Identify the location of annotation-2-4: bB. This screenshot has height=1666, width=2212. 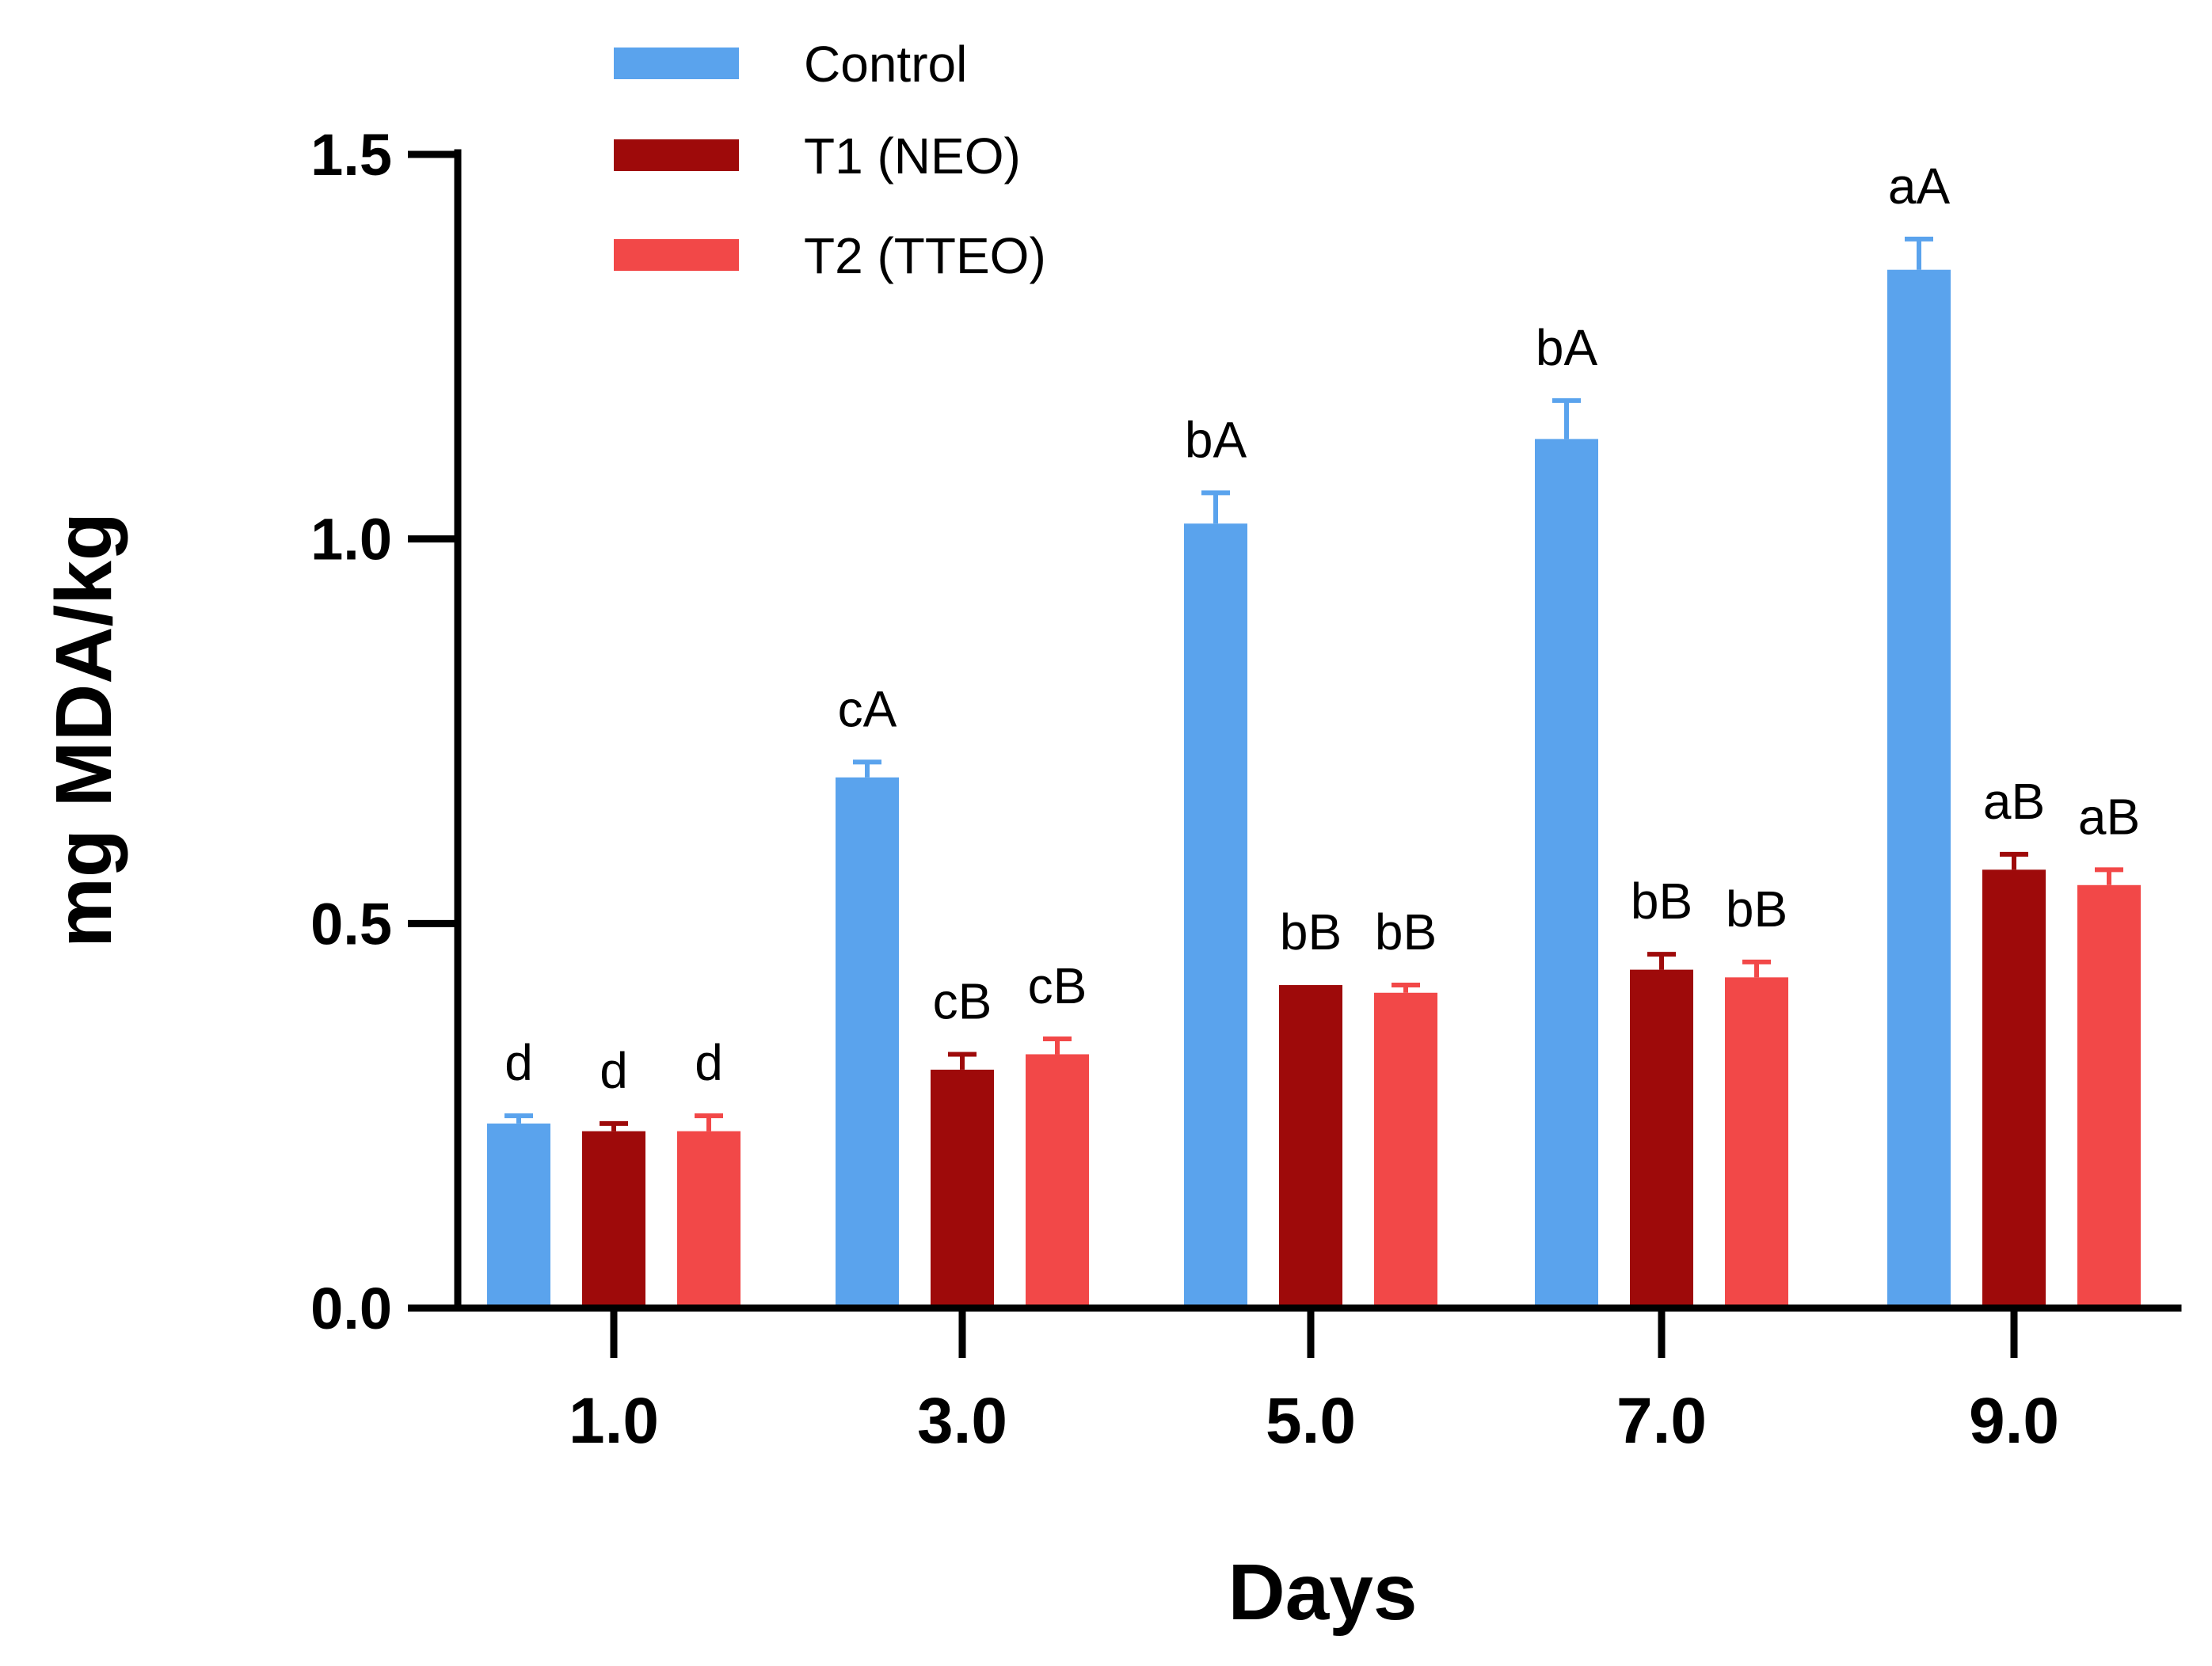
(1661, 901).